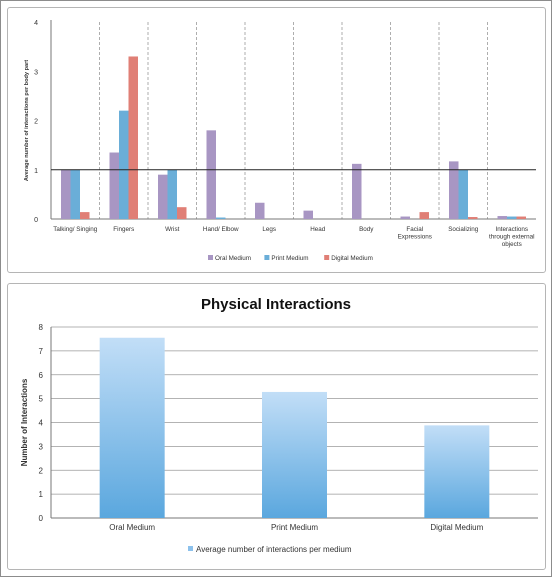 This screenshot has width=552, height=577. I want to click on x-category-label: Fingers, so click(123, 229).